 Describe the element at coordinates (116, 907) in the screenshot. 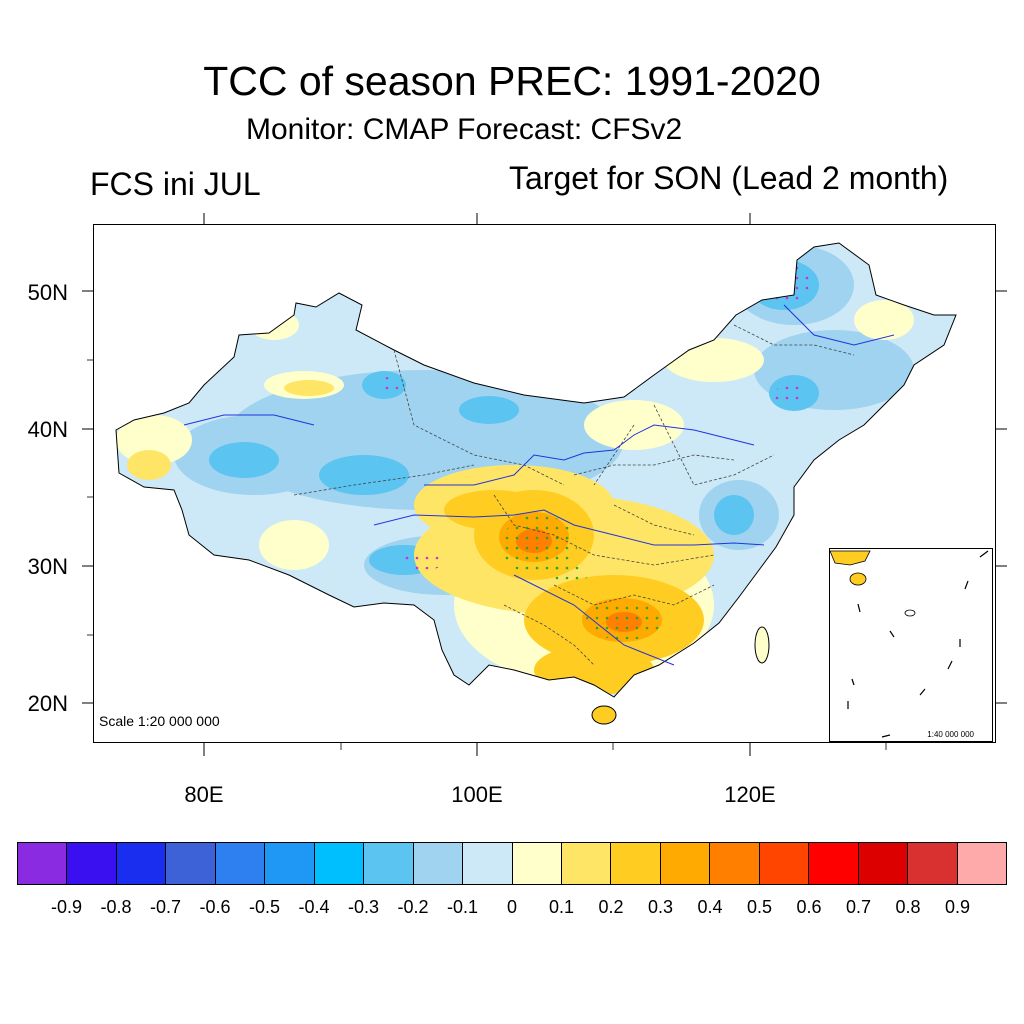

I see `colorbar-tick-label: -0.8` at that location.